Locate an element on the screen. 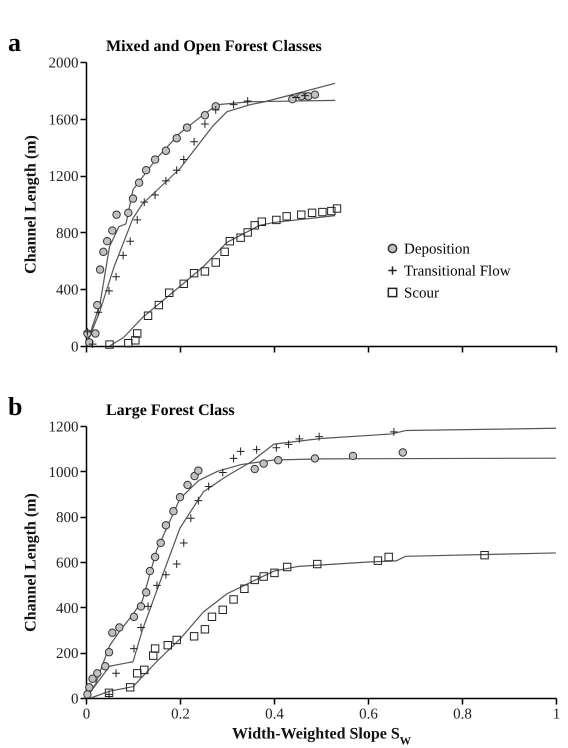  legend-label: Deposition is located at coordinates (437, 250).